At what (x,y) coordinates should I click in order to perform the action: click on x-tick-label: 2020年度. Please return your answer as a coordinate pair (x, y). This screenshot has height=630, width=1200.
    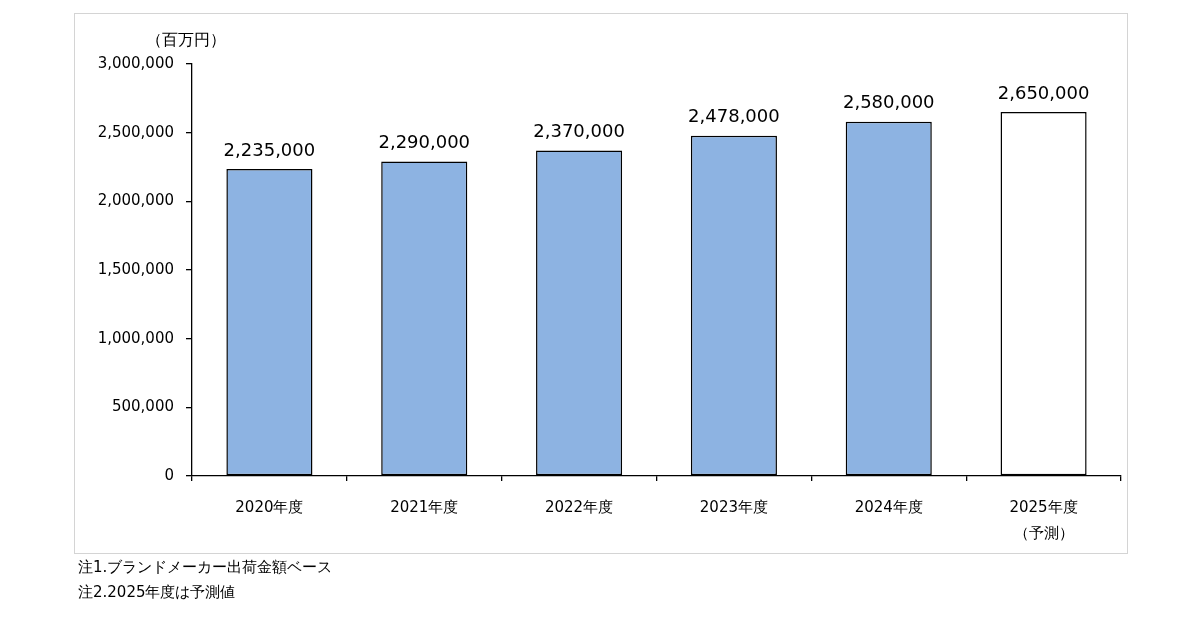
    Looking at the image, I should click on (269, 507).